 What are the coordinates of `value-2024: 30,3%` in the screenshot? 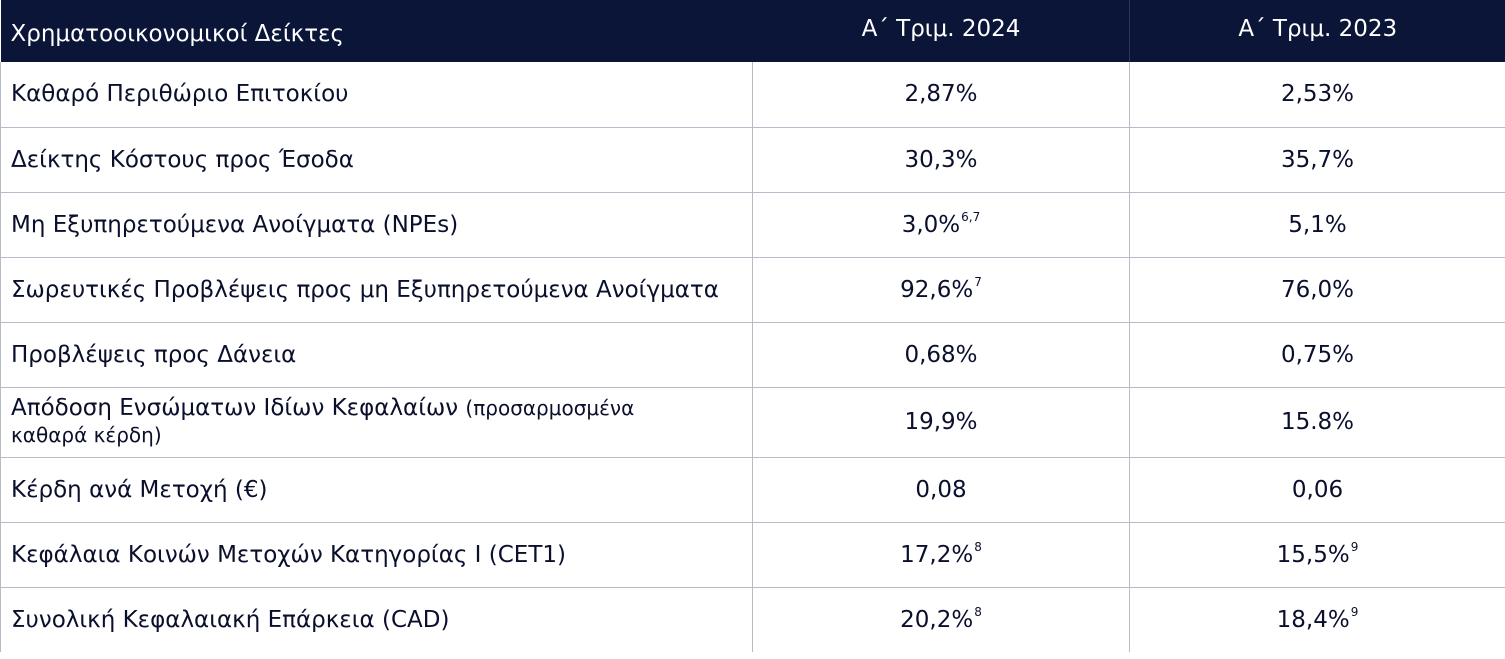 It's located at (941, 160).